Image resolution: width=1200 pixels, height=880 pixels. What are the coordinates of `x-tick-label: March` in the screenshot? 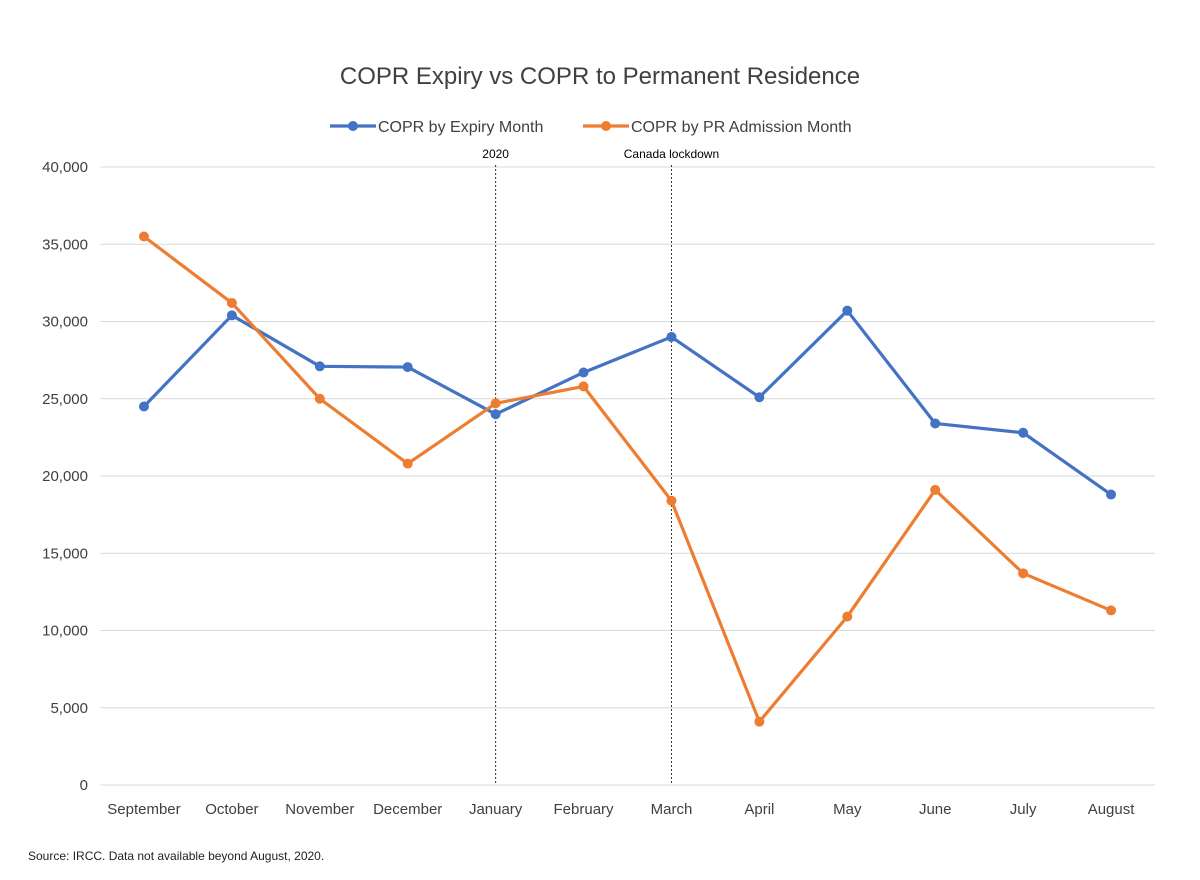 It's located at (672, 809).